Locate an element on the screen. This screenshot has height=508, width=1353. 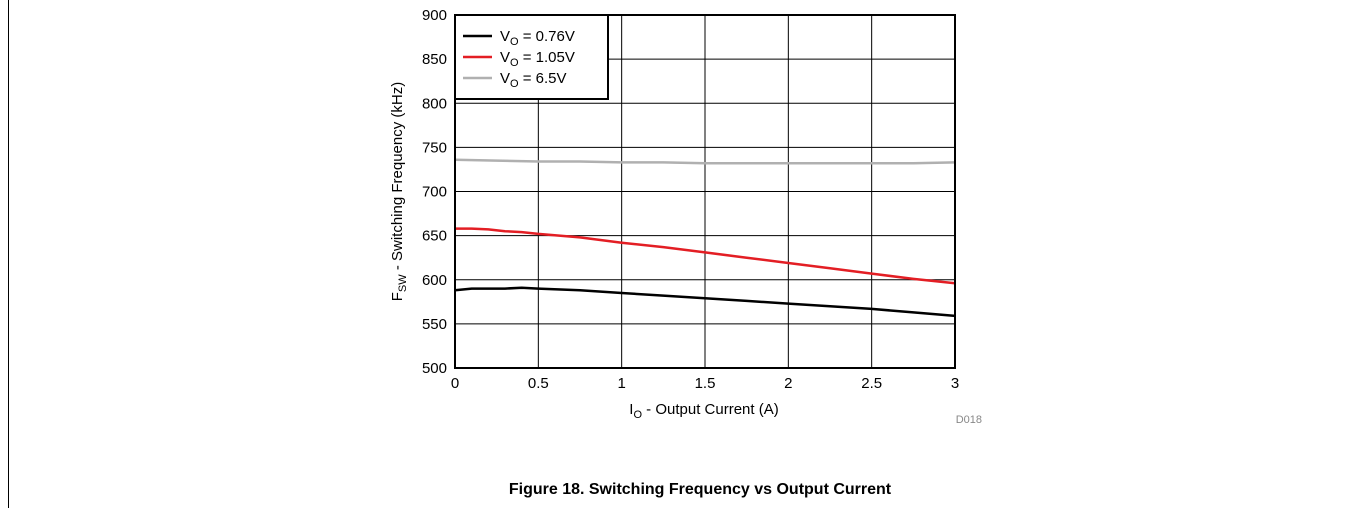
x-axis-label-main: I is located at coordinates (631, 409).